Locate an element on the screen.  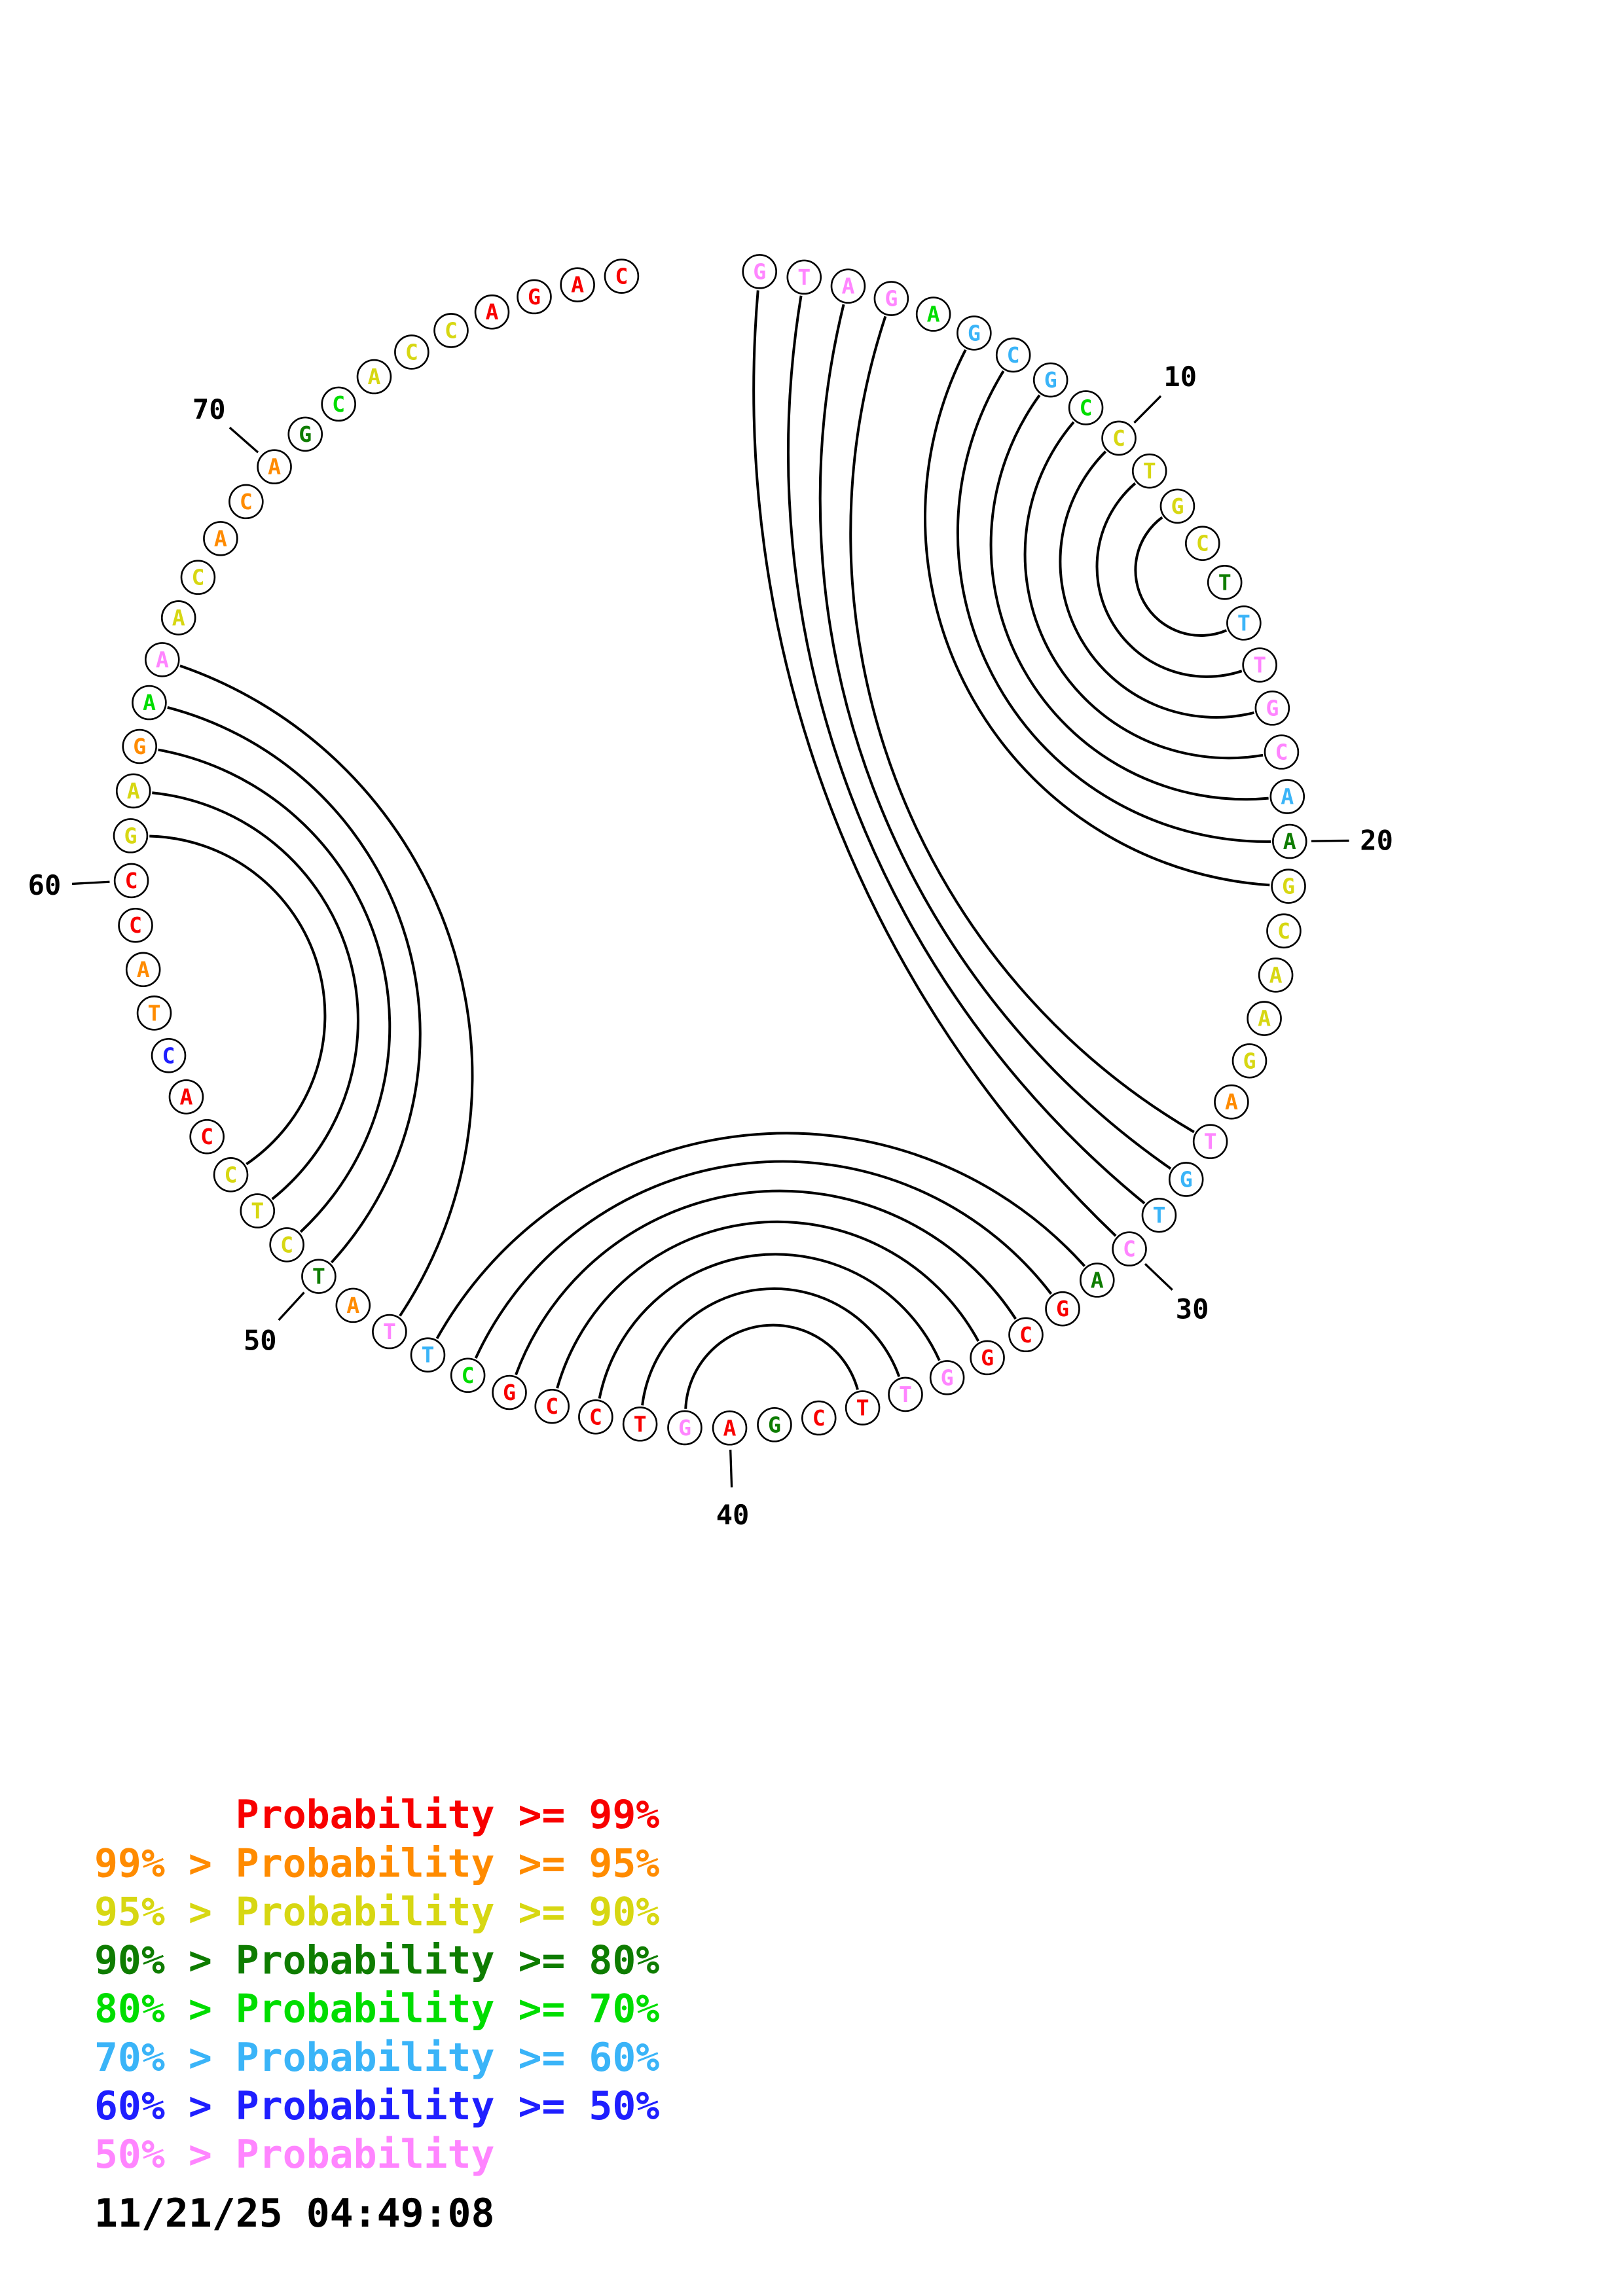
nucleotide-51: C is located at coordinates (286, 1245).